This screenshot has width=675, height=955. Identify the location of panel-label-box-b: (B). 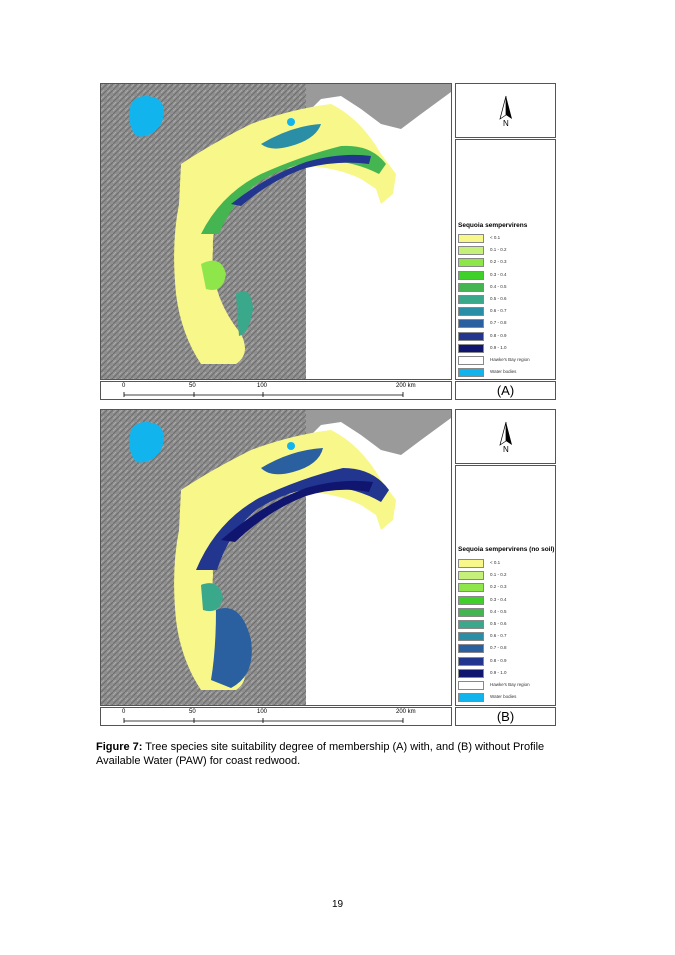
(505, 716).